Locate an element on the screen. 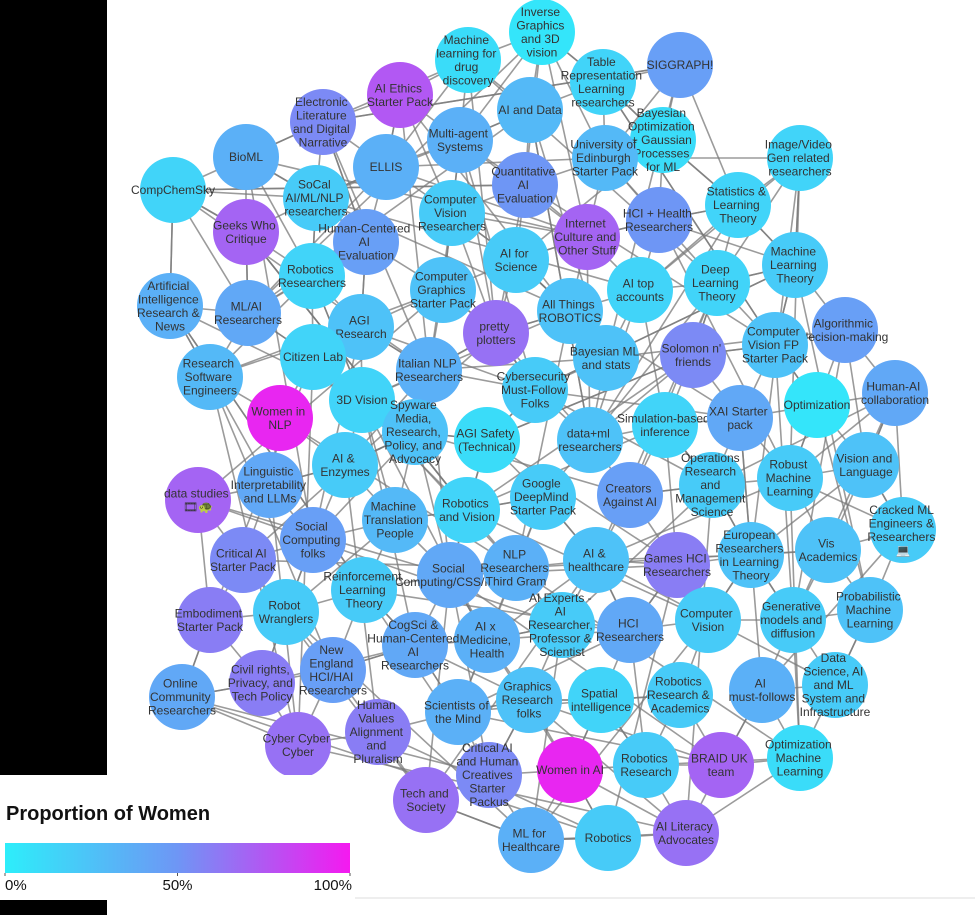  node-label: BioML is located at coordinates (246, 157).